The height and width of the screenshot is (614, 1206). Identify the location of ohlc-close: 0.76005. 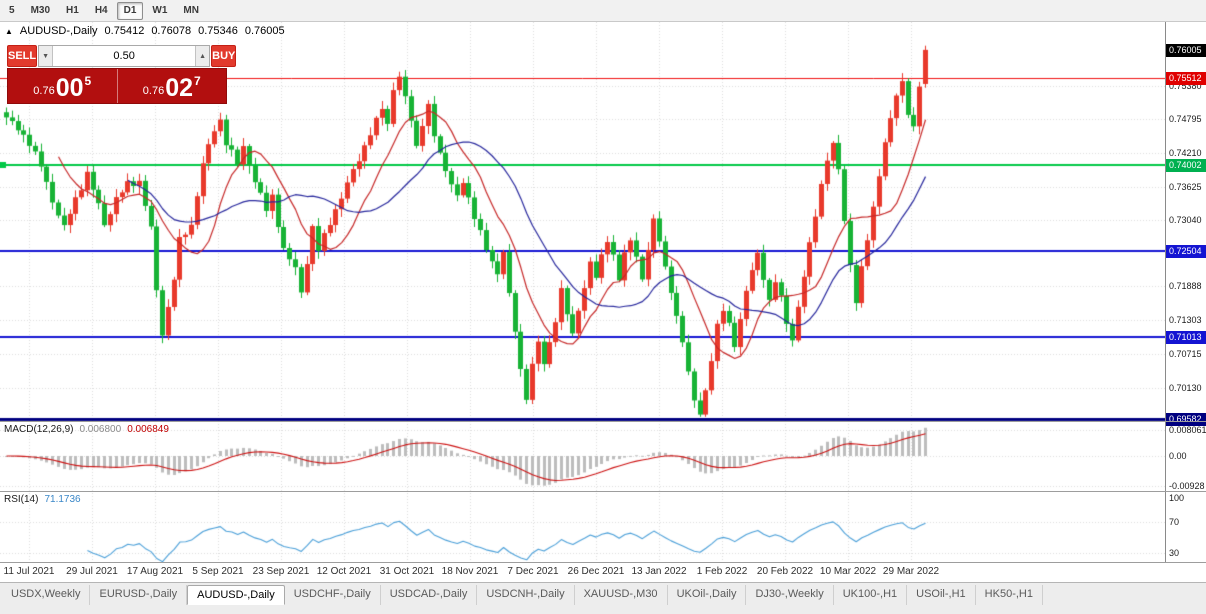
(264, 31).